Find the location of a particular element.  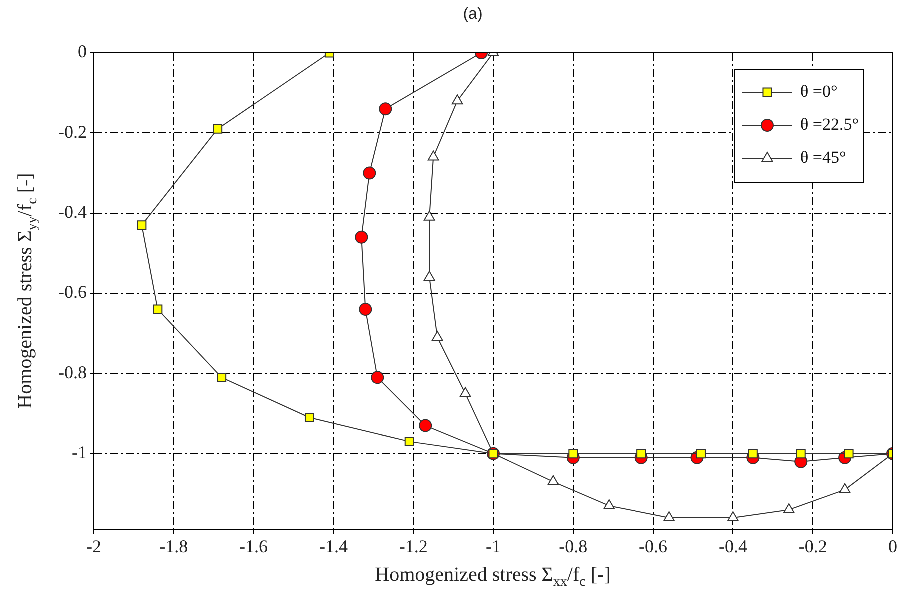

y-tick-label: 0 is located at coordinates (82, 52).